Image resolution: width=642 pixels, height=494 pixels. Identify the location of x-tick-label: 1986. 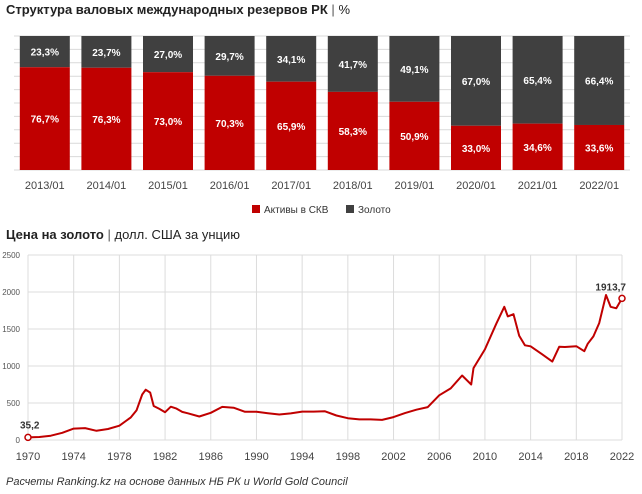
(211, 457).